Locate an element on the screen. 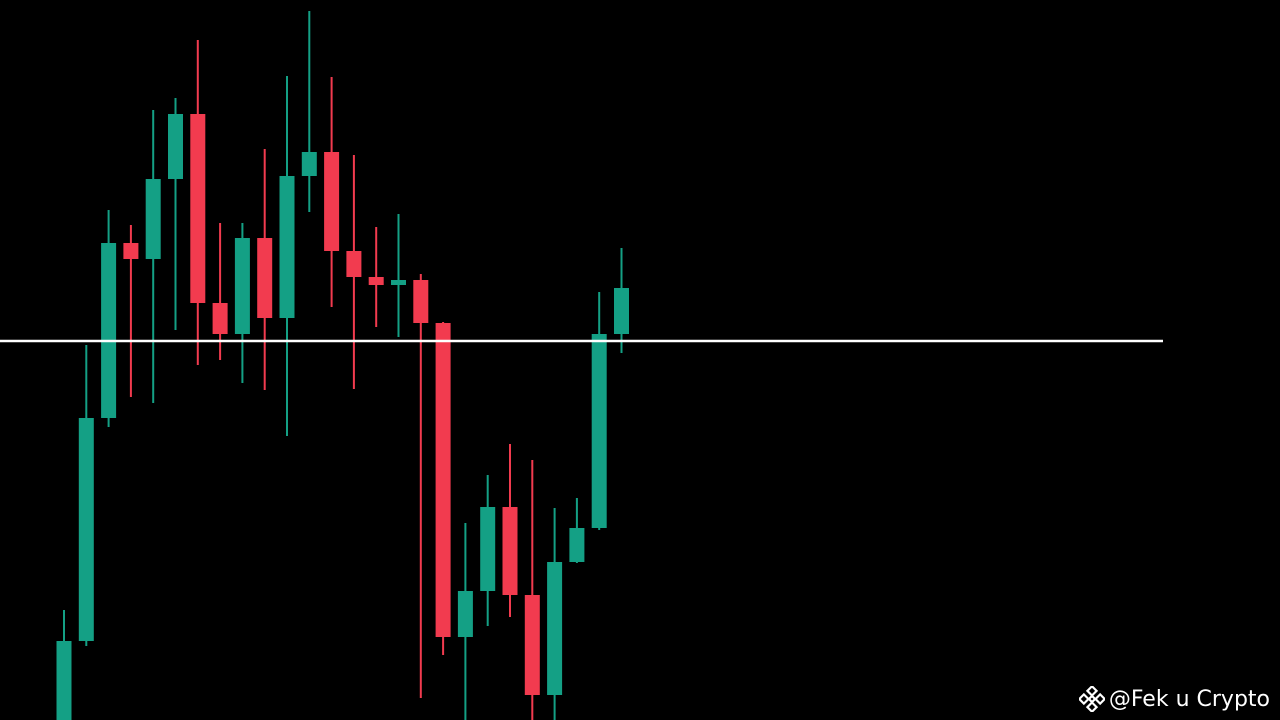  binance-diamond-icon is located at coordinates (1091, 699).